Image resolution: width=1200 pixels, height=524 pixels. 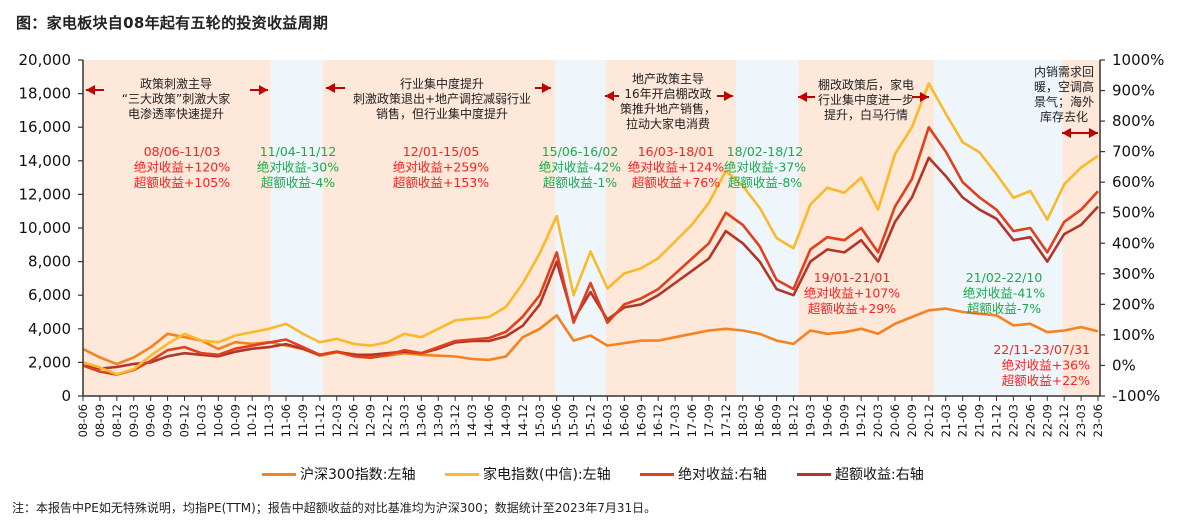 I want to click on legend-swatch-hs300, so click(x=279, y=474).